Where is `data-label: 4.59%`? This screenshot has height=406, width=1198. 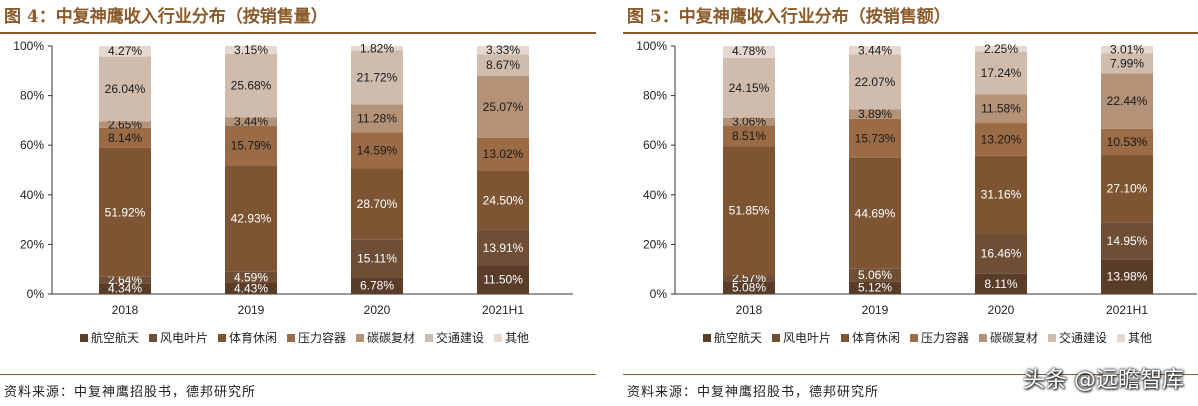
data-label: 4.59% is located at coordinates (251, 277).